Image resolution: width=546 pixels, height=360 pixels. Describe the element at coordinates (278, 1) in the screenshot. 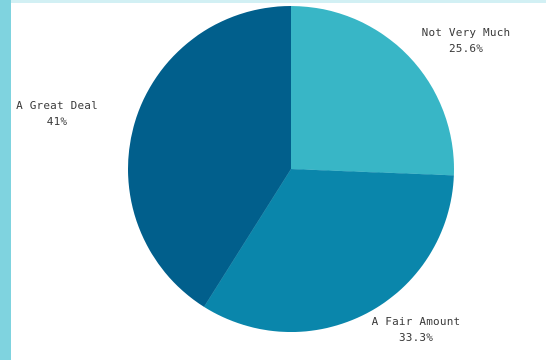

I see `top-accent-strip` at that location.